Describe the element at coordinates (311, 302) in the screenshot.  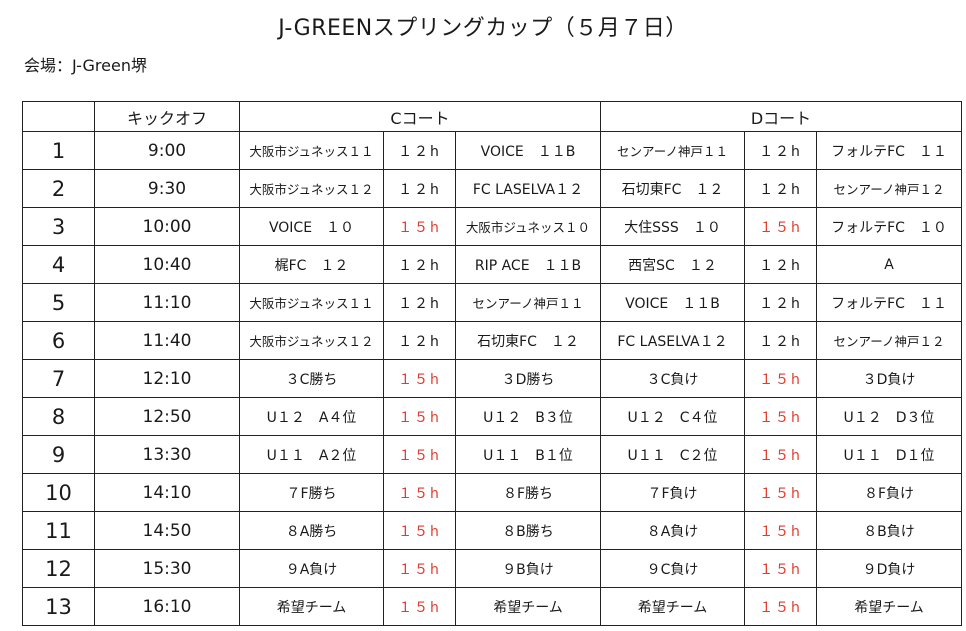
I see `court-c-home-team: 大阪市ジュネッス１１` at that location.